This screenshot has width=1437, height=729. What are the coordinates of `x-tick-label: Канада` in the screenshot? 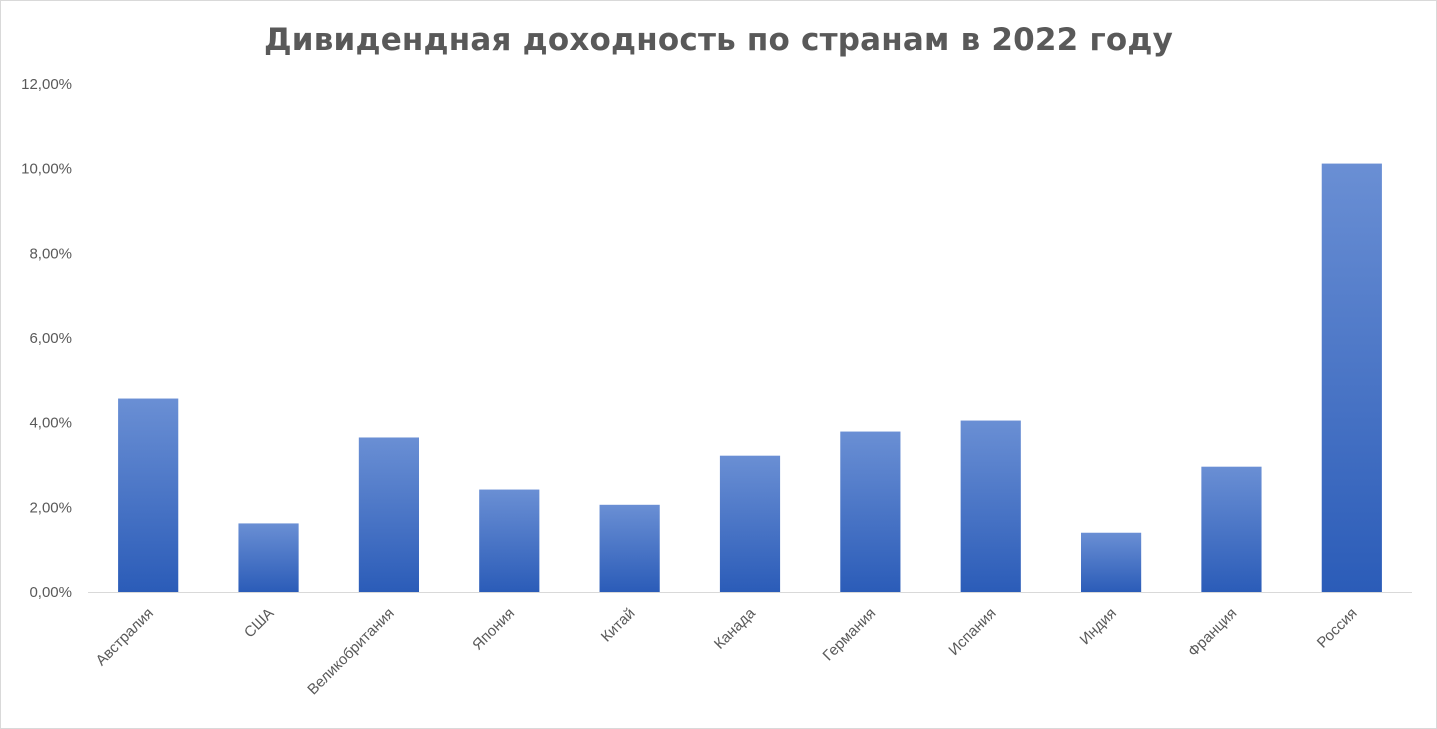 It's located at (735, 628).